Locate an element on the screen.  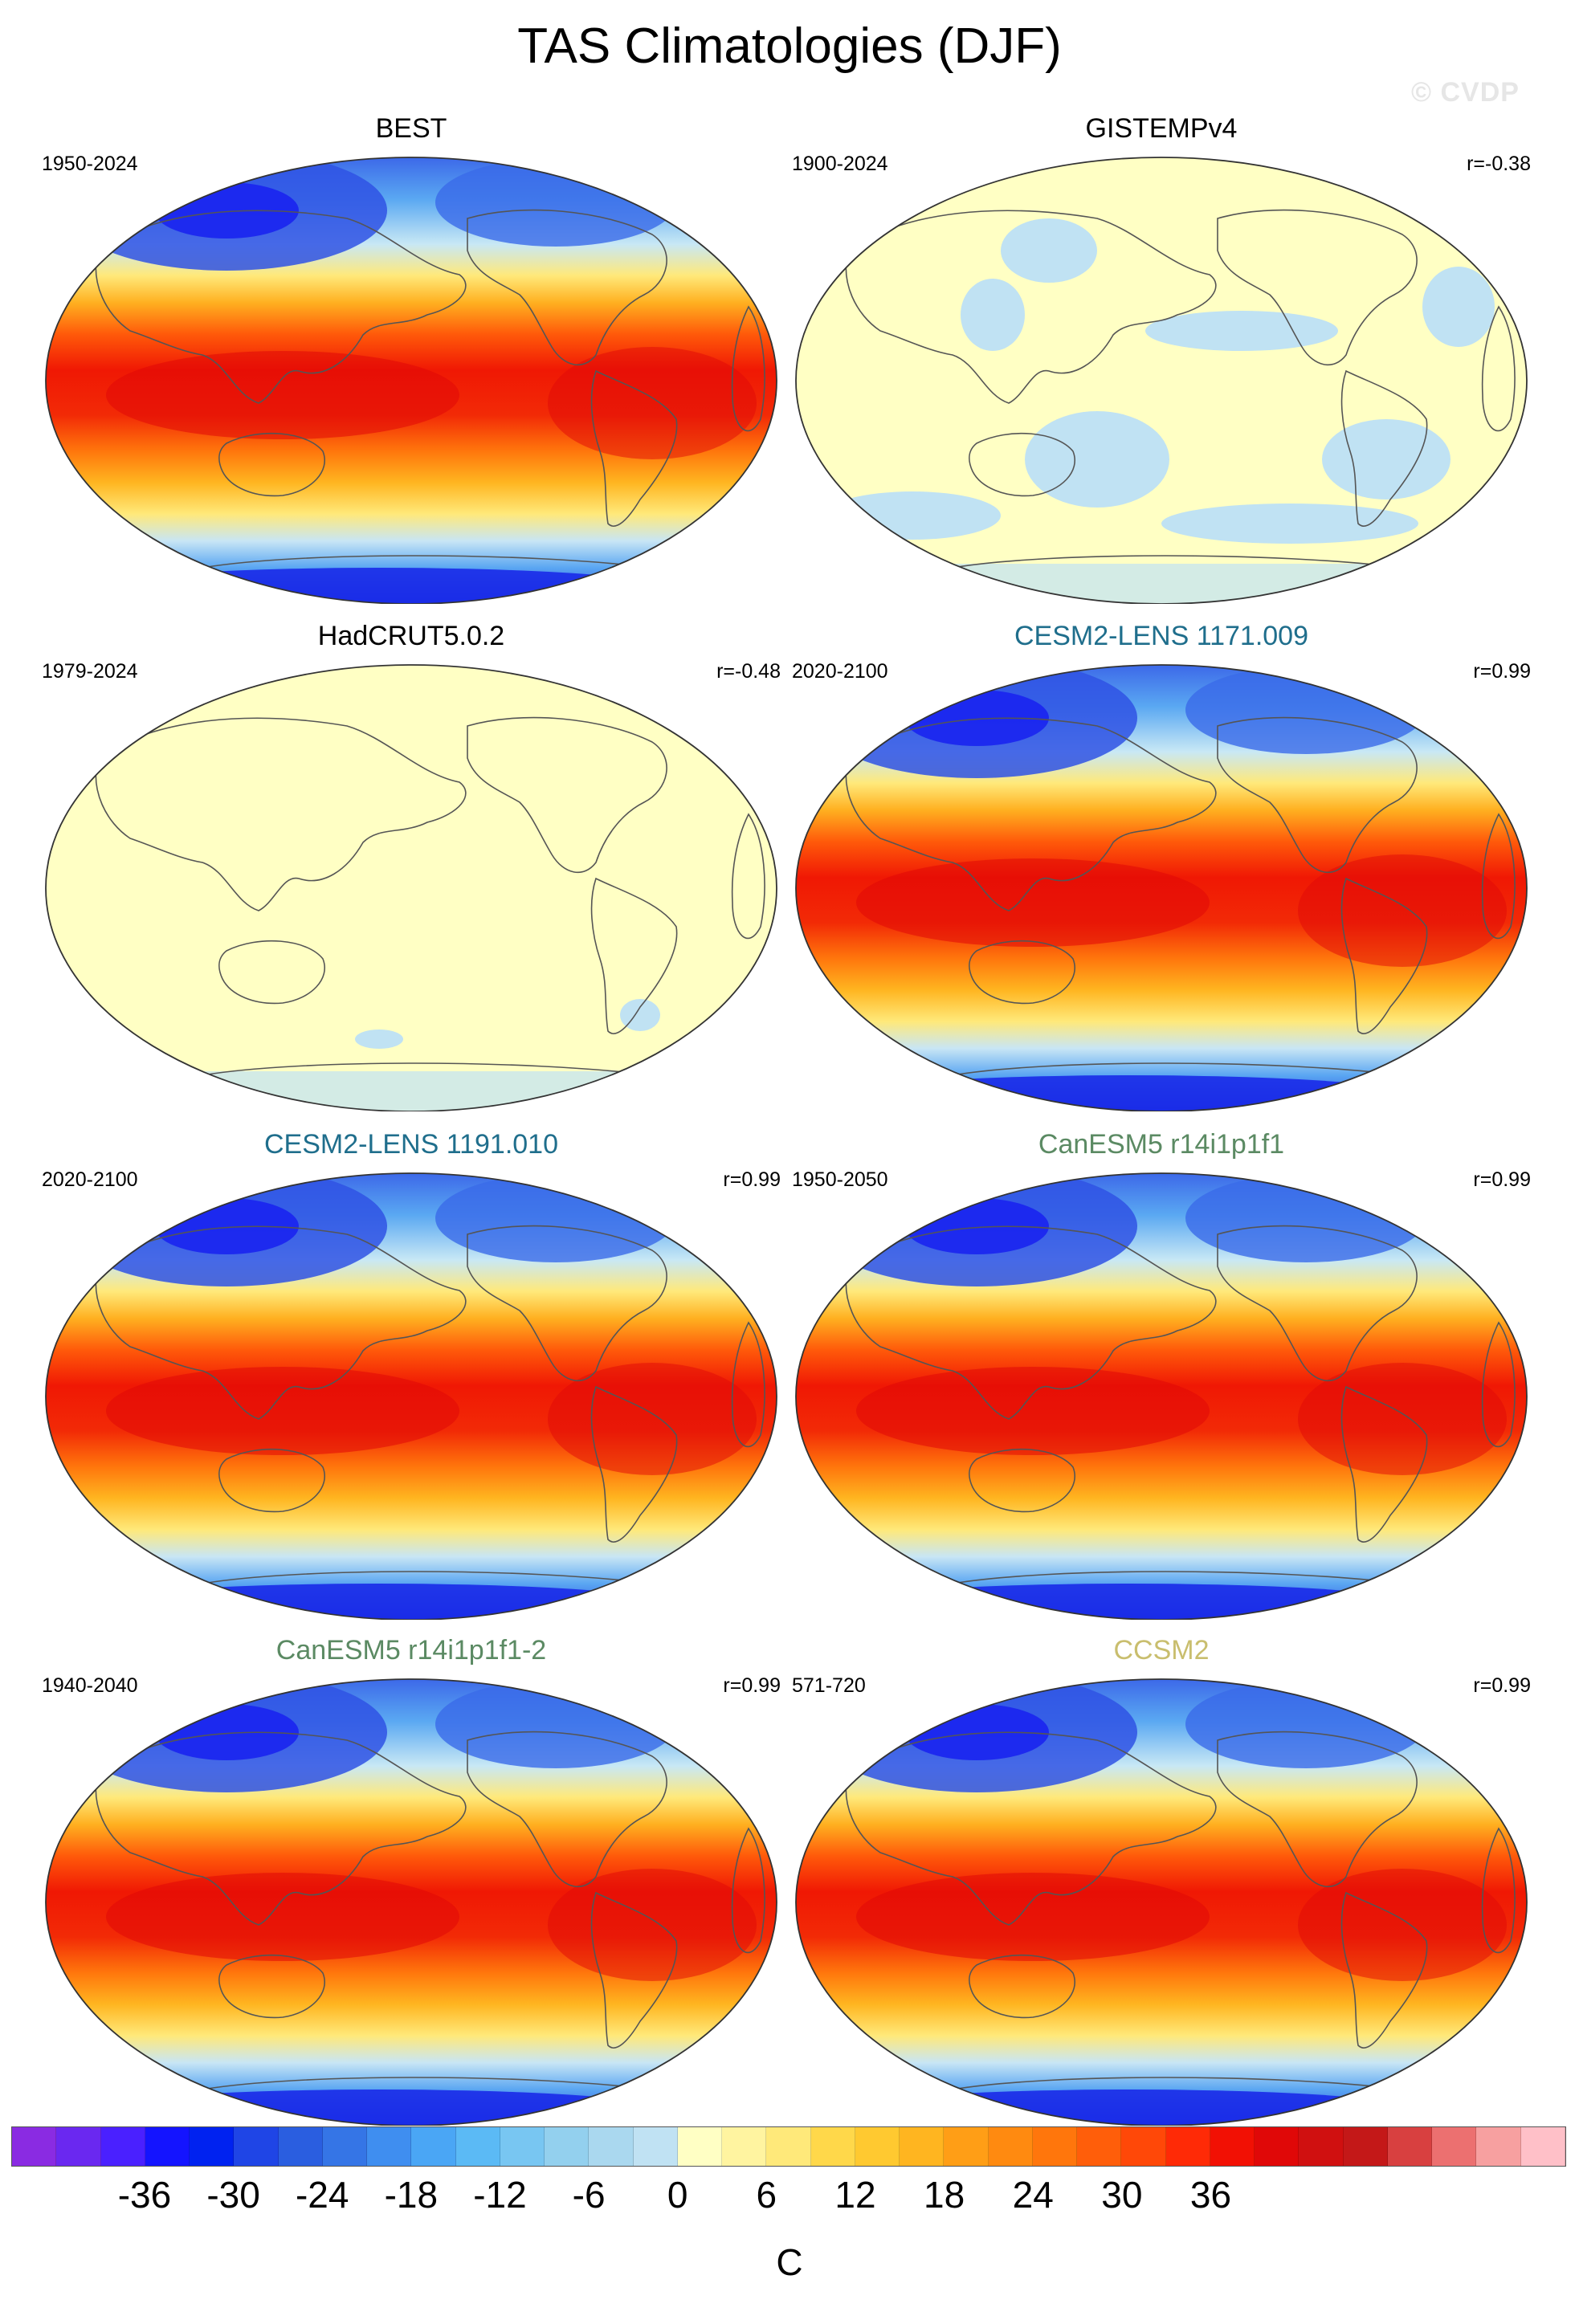
map-panel: BEST 1950-2024 is located at coordinates (411, 359).